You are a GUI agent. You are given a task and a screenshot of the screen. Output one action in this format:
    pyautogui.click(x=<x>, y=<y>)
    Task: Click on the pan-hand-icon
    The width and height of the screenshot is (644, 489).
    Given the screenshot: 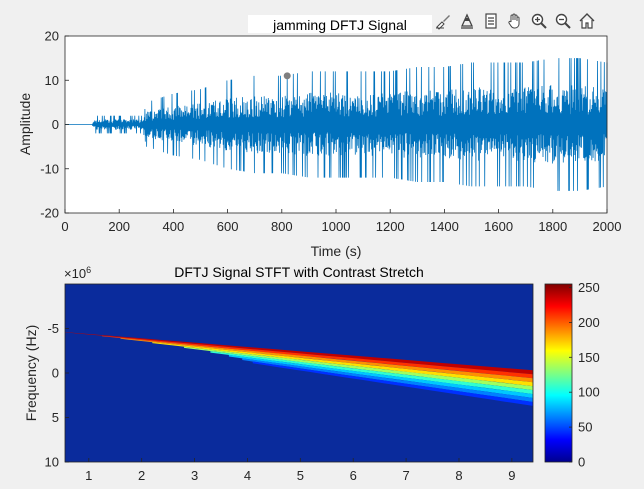 What is the action you would take?
    pyautogui.click(x=515, y=21)
    